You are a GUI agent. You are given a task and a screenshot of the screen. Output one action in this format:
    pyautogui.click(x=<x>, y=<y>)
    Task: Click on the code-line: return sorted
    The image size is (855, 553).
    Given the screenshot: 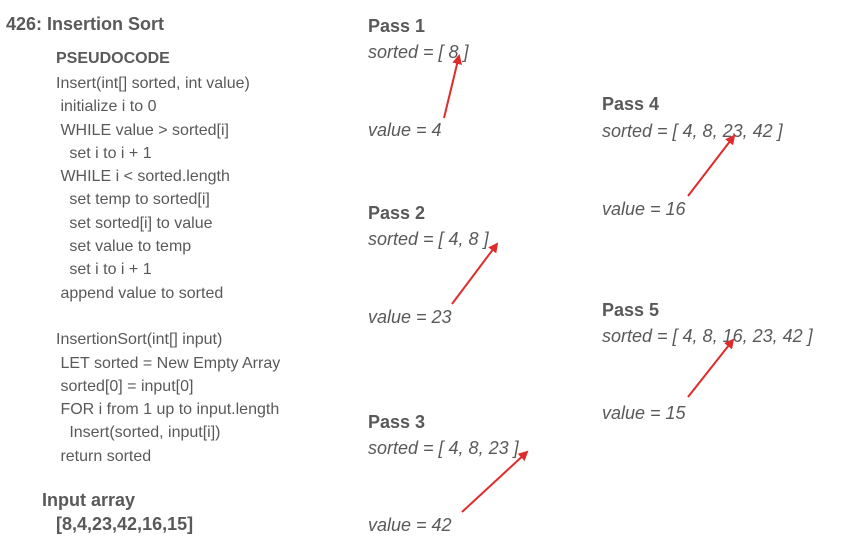 What is the action you would take?
    pyautogui.click(x=104, y=456)
    